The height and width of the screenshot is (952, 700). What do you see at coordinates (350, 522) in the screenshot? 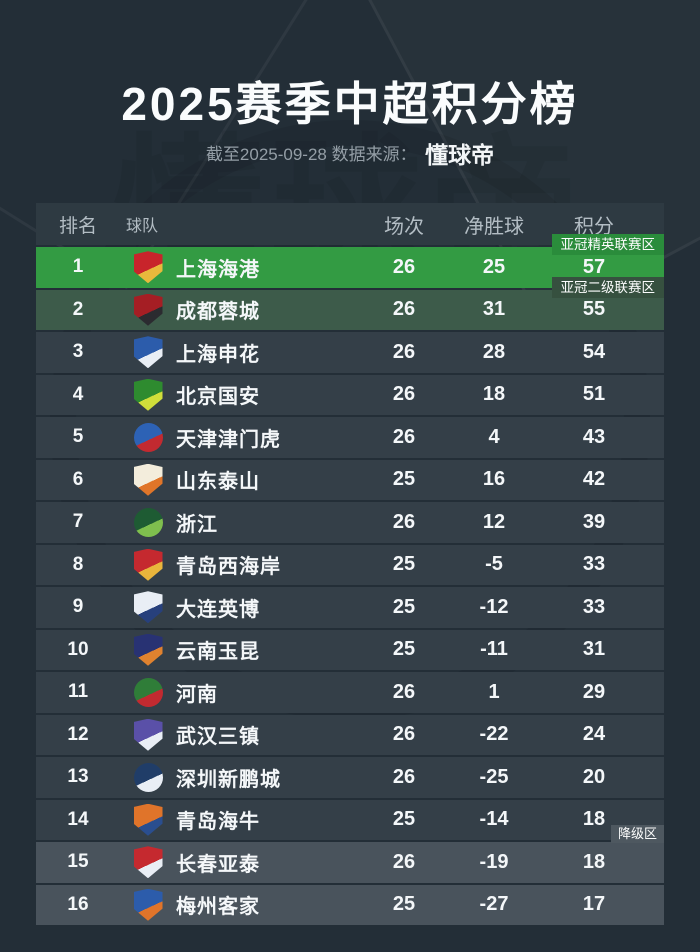
I see `table-row: 7 浙江 26 12 39` at bounding box center [350, 522].